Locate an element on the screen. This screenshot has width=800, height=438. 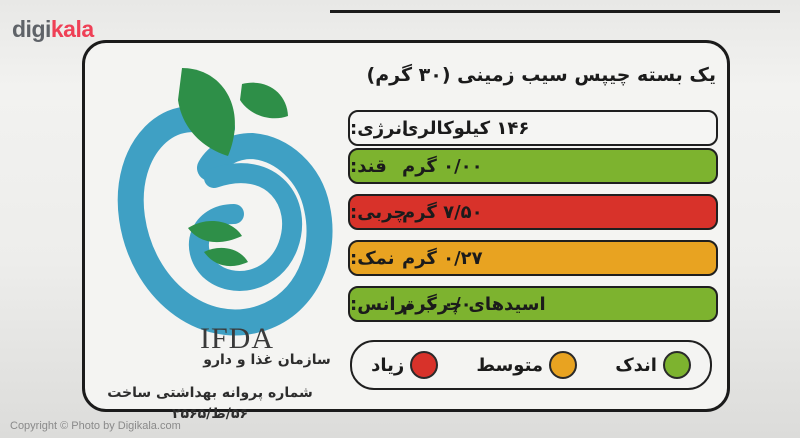
sugar-row: قند: ۰/۰۰ گرم is located at coordinates (533, 166).